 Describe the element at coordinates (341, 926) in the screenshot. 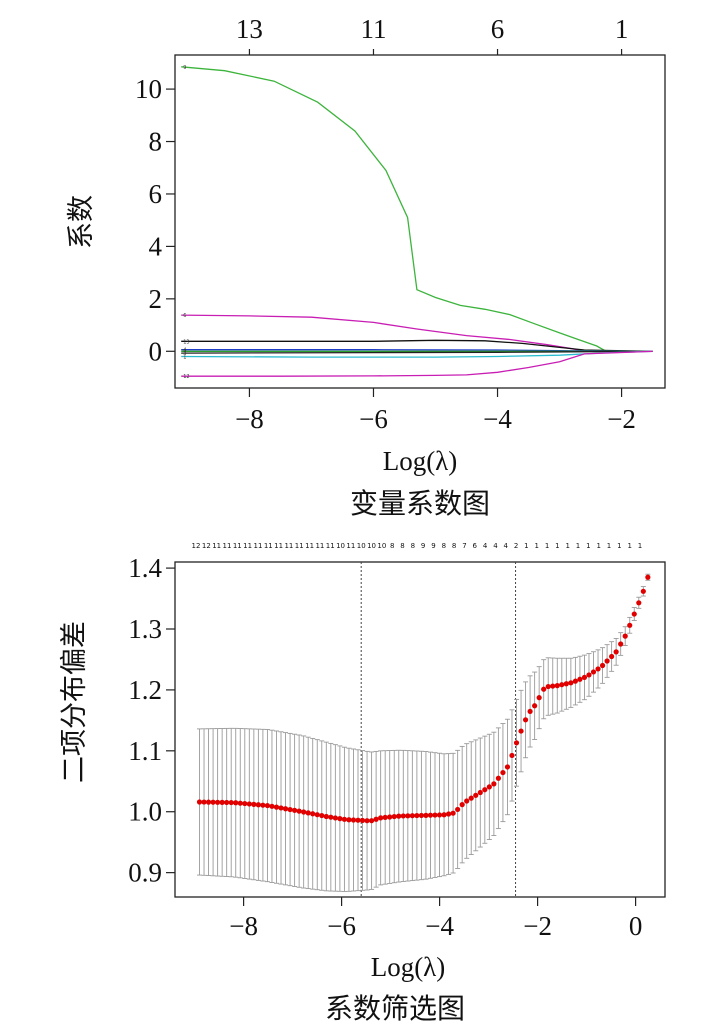

I see `x-tick-label: −6` at that location.